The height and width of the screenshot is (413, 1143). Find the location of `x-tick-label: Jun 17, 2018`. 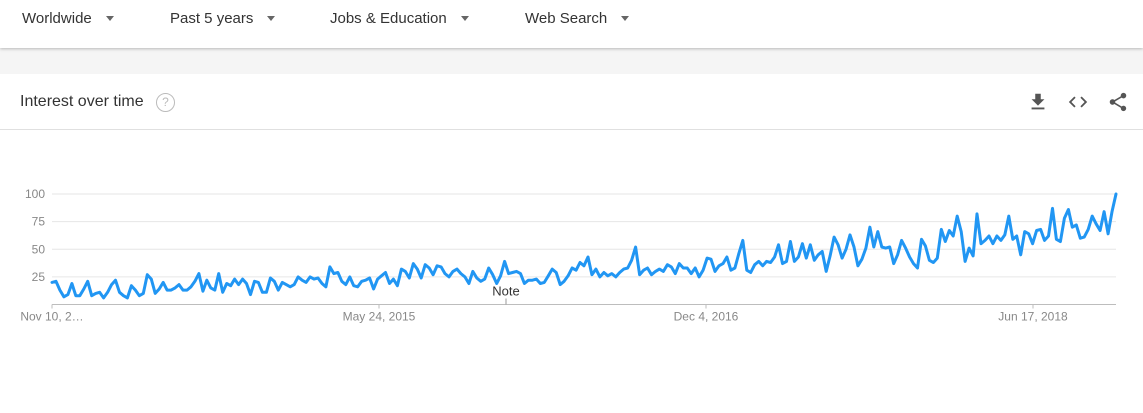

x-tick-label: Jun 17, 2018 is located at coordinates (1033, 317).